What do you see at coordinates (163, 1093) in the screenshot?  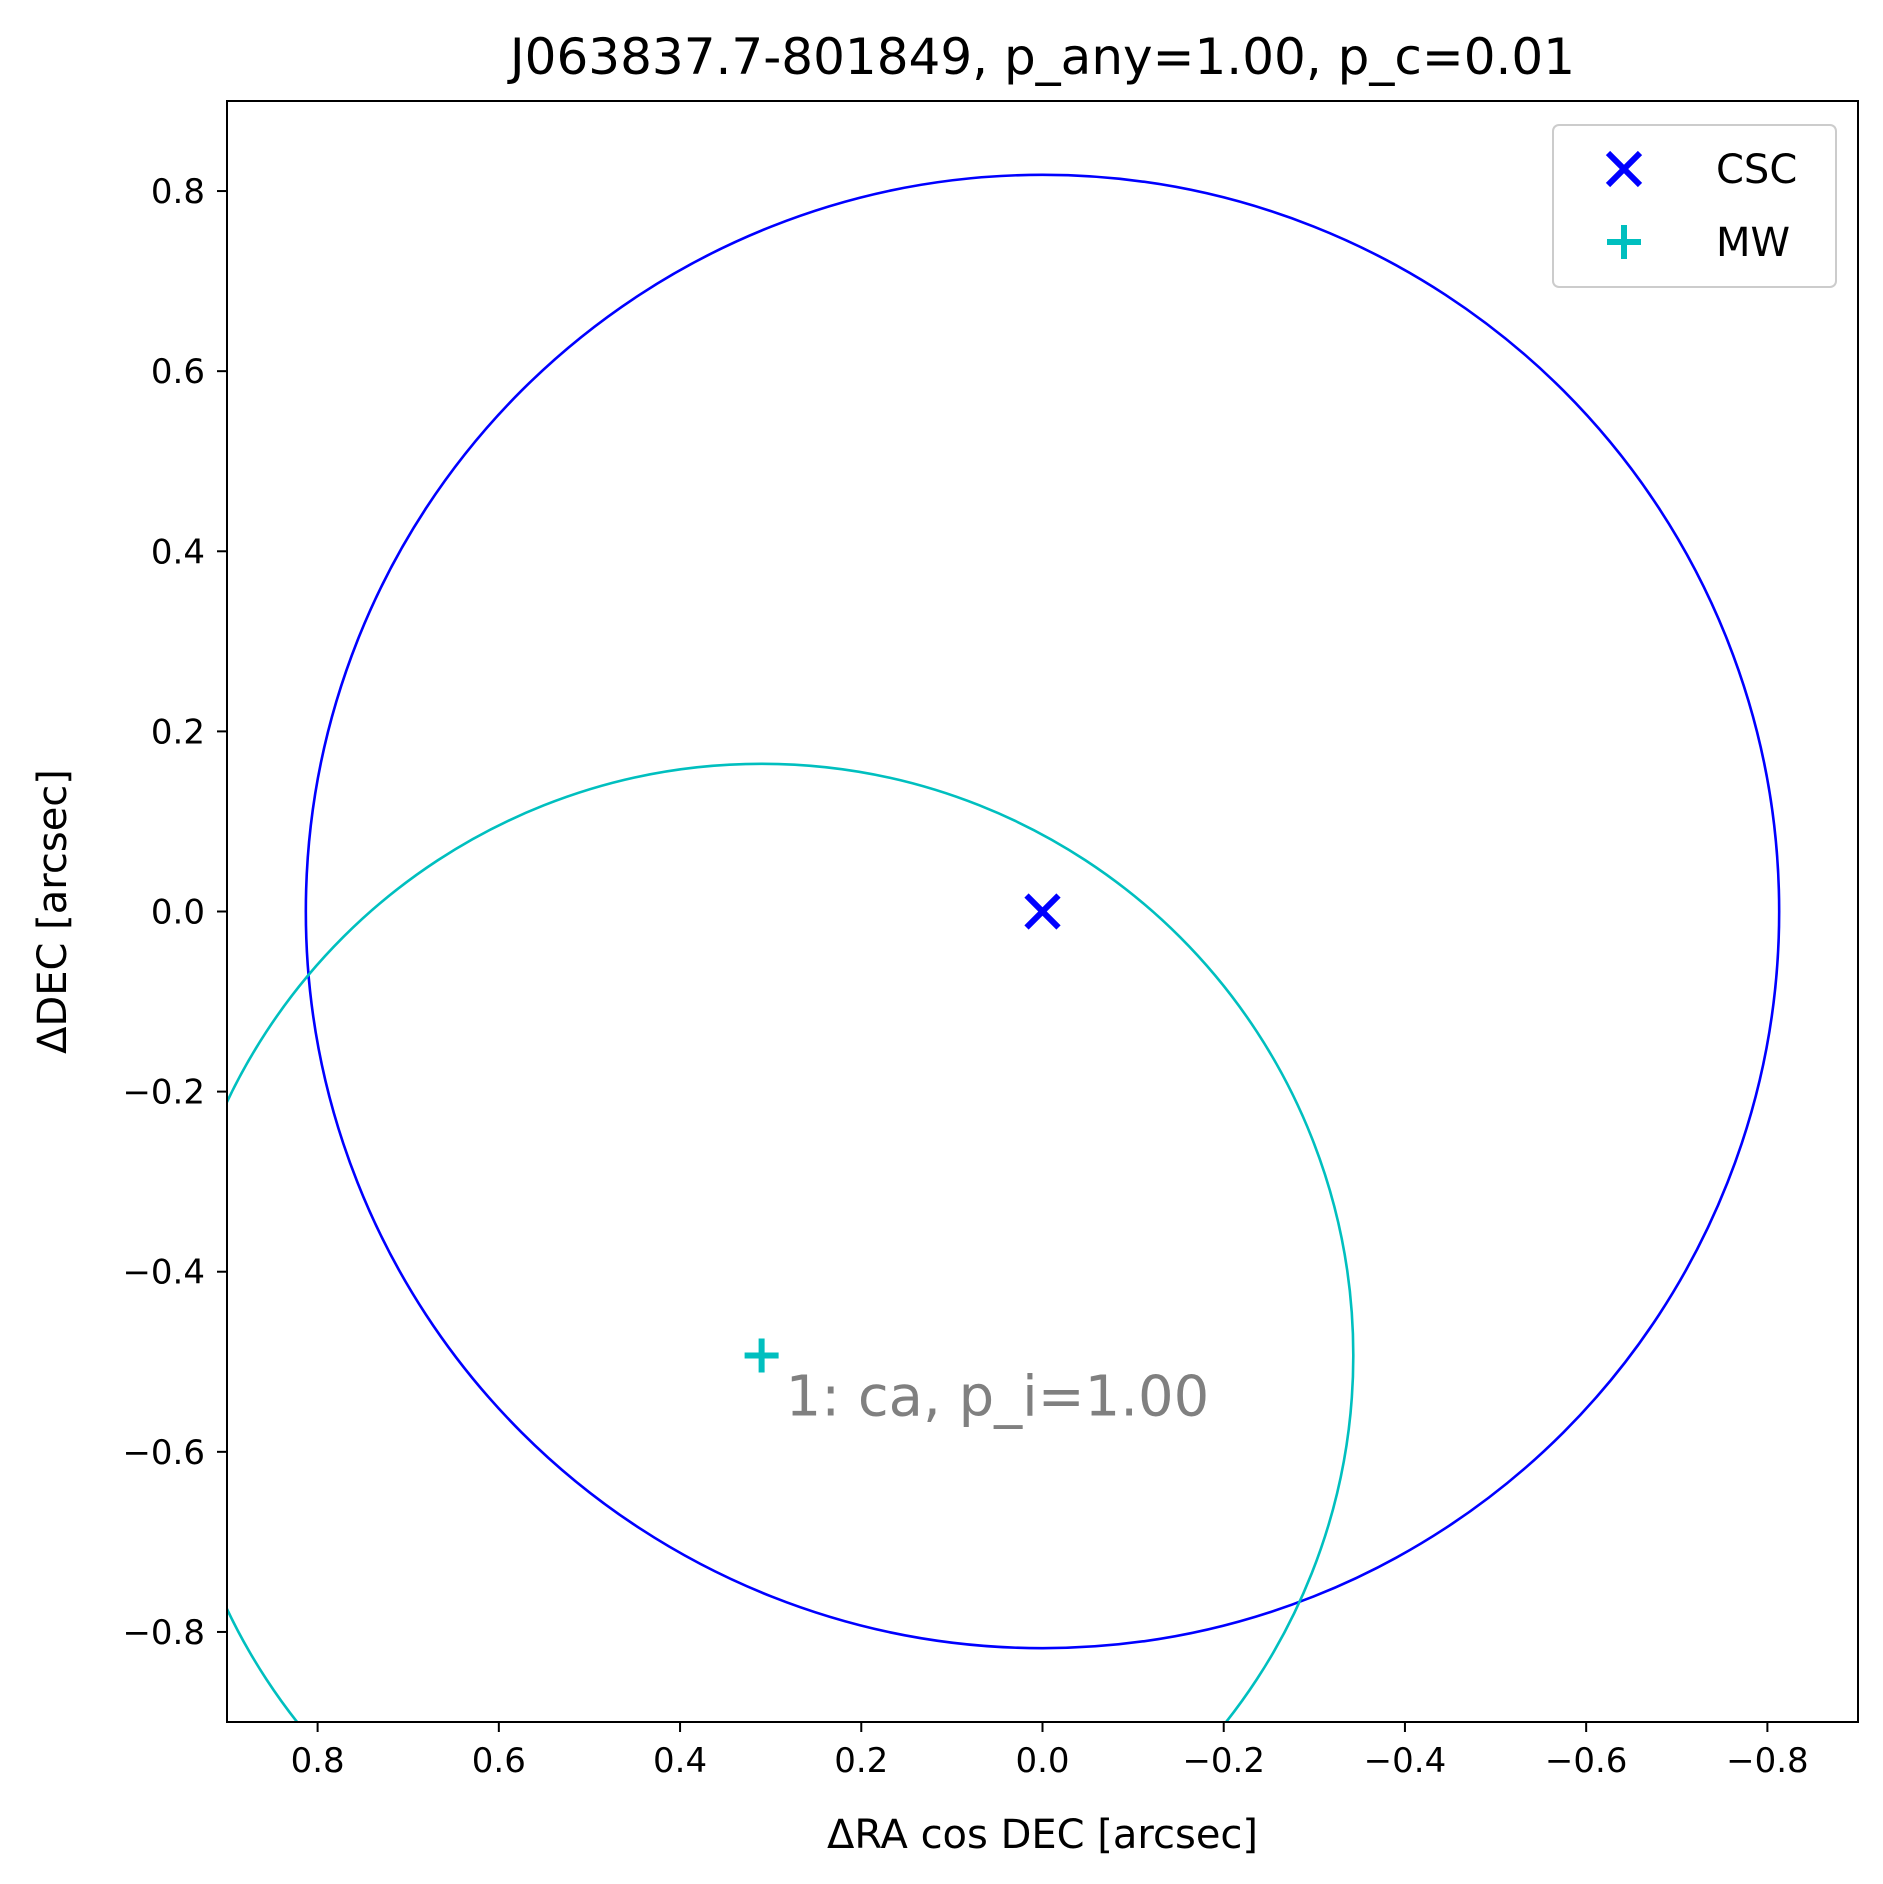 I see `y-tick-label: −0.2` at bounding box center [163, 1093].